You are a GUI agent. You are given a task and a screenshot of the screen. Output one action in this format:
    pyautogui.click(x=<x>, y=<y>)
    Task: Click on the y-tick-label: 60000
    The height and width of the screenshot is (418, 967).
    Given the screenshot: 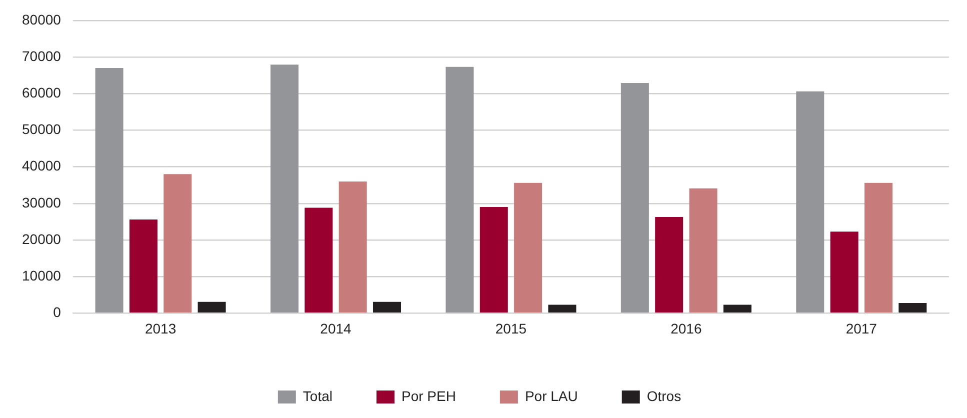 What is the action you would take?
    pyautogui.click(x=42, y=92)
    